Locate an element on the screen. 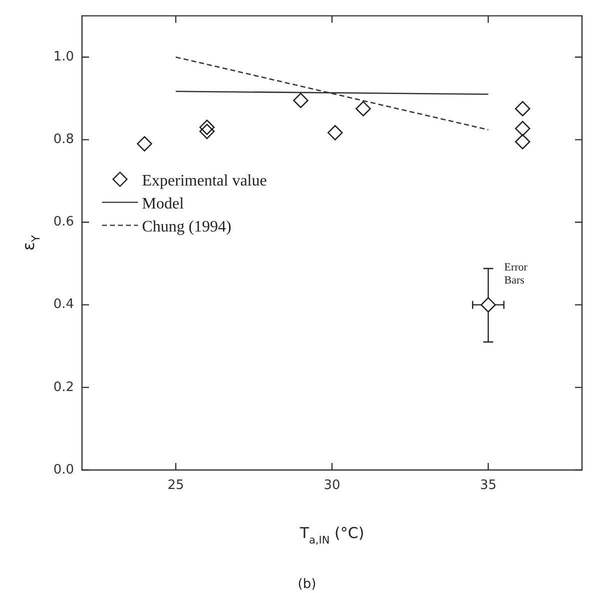 This screenshot has height=593, width=594. y-axis-title: εY is located at coordinates (31, 242).